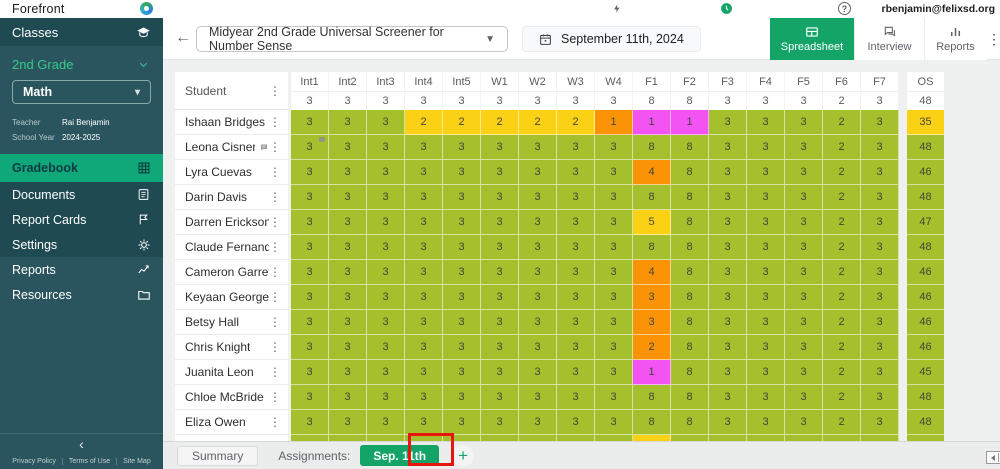  Describe the element at coordinates (218, 455) in the screenshot. I see `summary-tab: Summary` at that location.